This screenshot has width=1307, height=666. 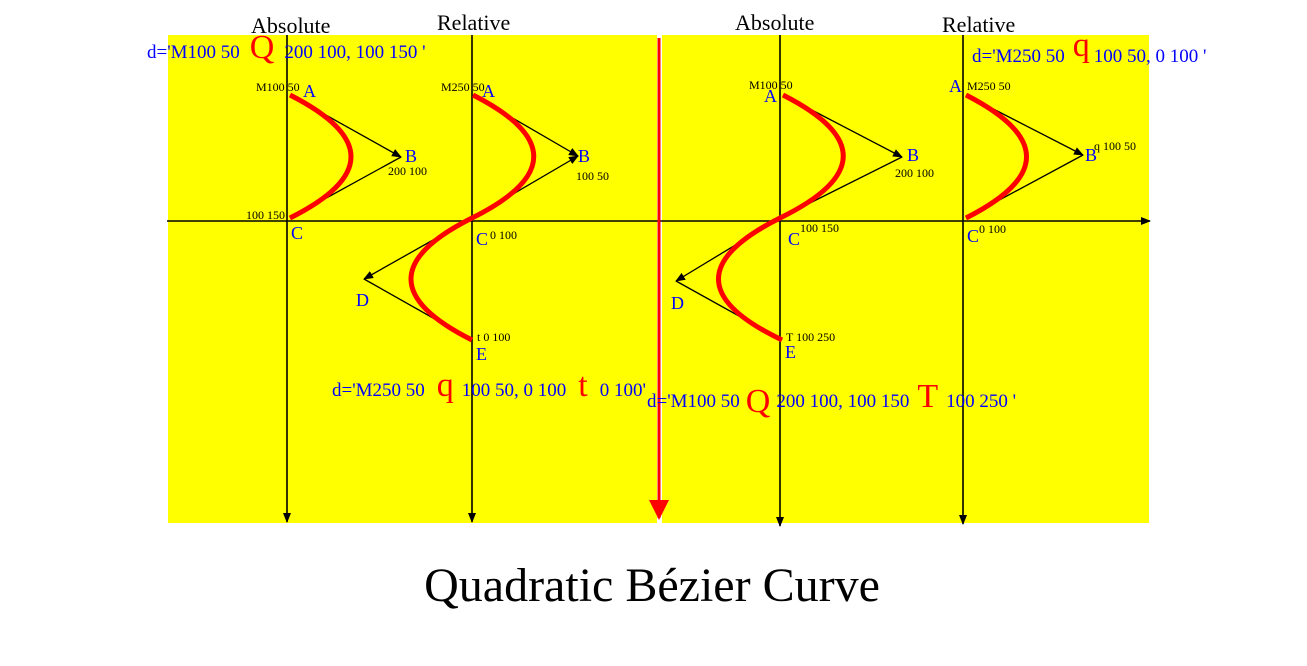 I want to click on left-absolute-figure, so click(x=345, y=156).